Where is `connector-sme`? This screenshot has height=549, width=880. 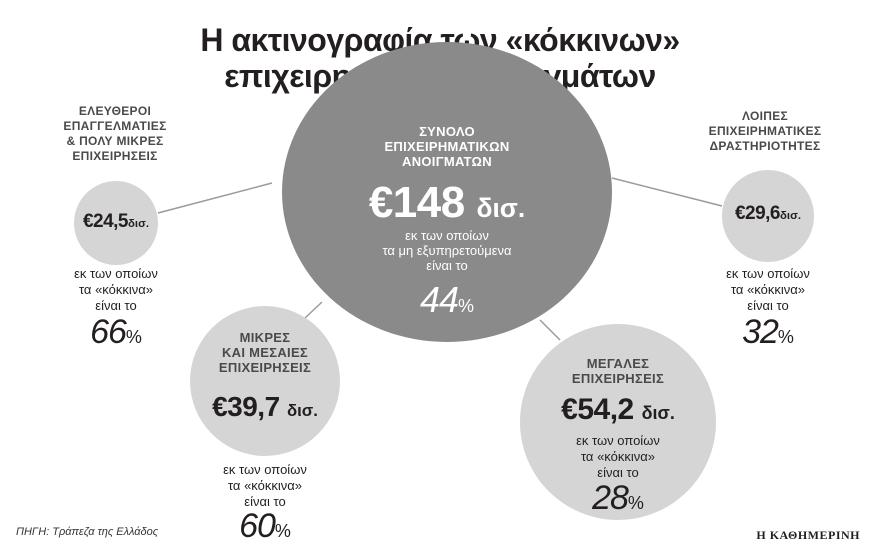 connector-sme is located at coordinates (313, 310).